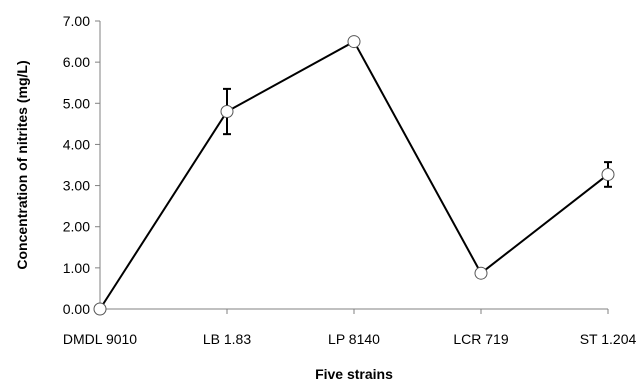 The width and height of the screenshot is (640, 385). Describe the element at coordinates (350, 328) in the screenshot. I see `x-ticks: DMDL 9010 LB 1.83 LP 8140 LCR 719 ST 1.204` at that location.